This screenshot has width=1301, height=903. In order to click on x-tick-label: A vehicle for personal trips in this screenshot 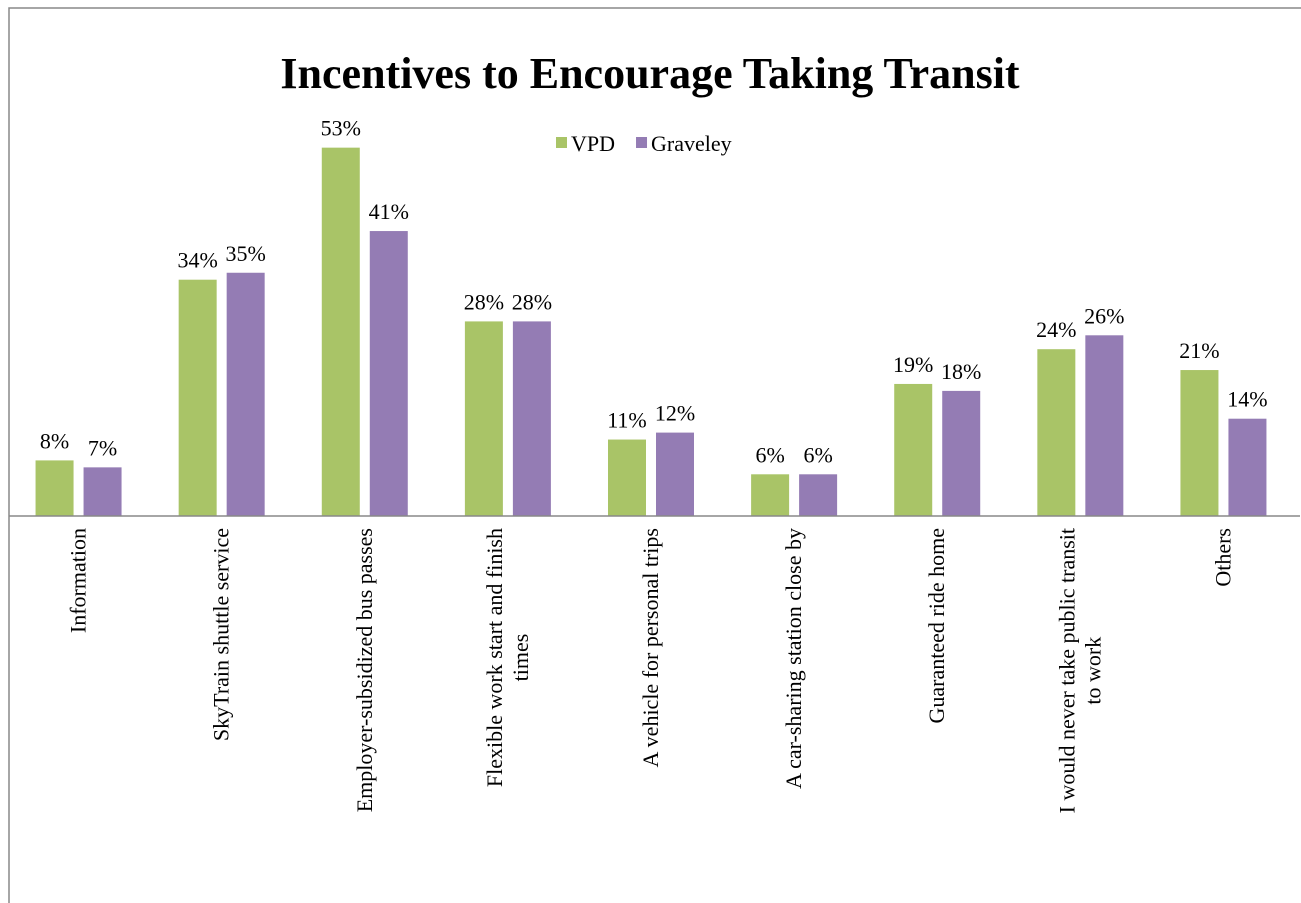, I will do `click(650, 648)`.